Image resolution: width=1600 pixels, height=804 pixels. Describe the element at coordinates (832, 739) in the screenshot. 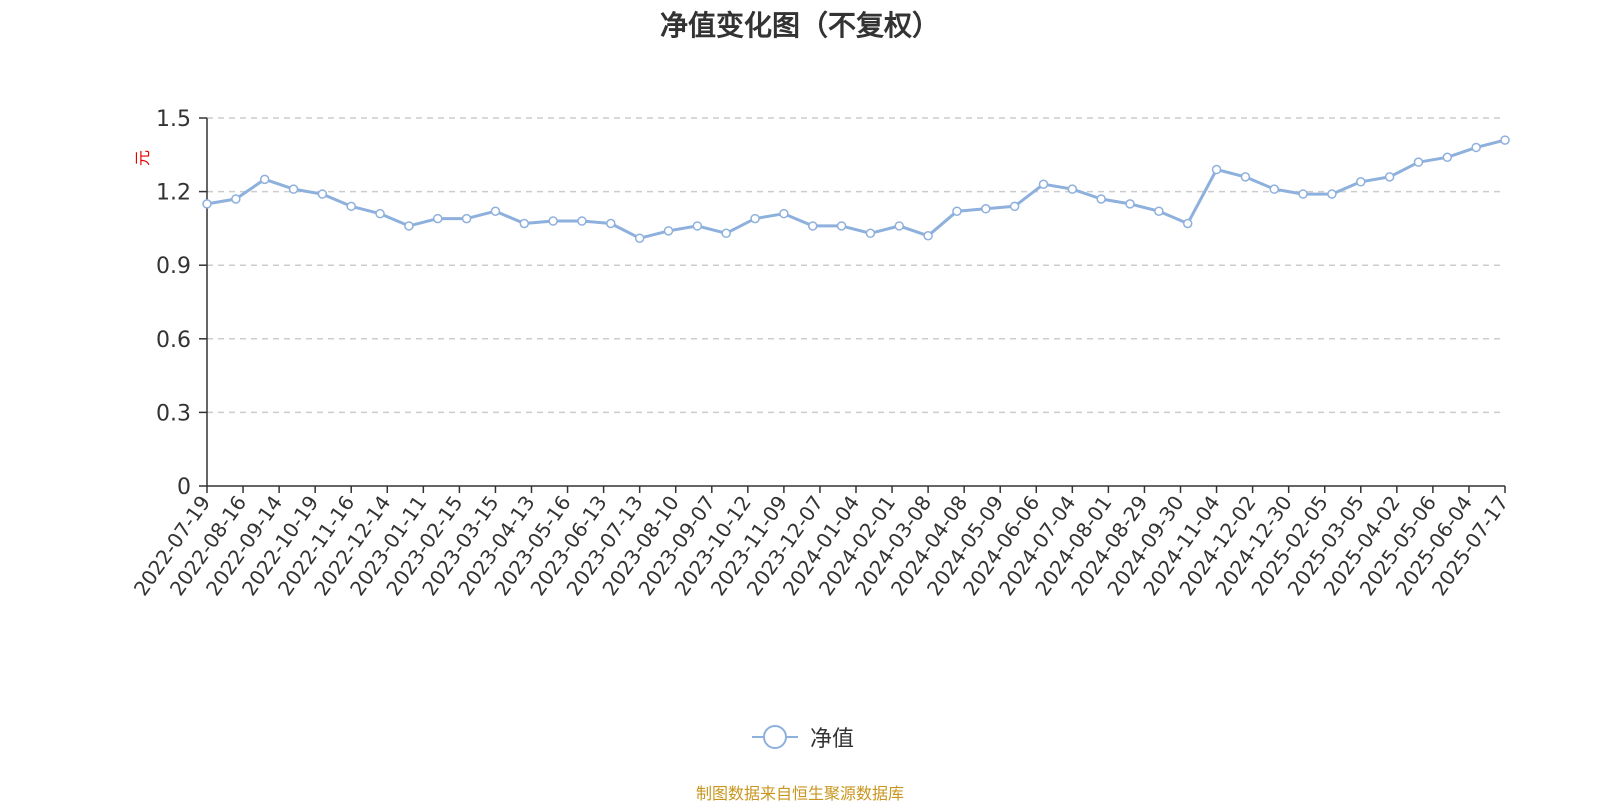

I see `legend-label: 净值` at that location.